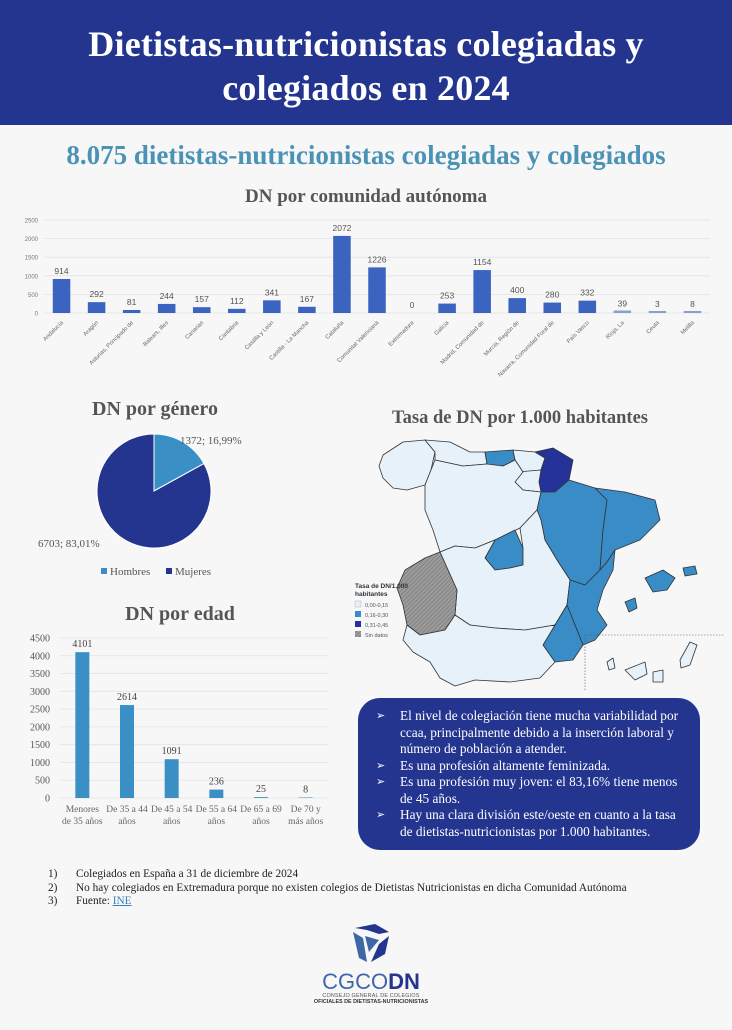 The width and height of the screenshot is (732, 1030). Describe the element at coordinates (371, 982) in the screenshot. I see `logo-wordmark: CGCODN` at that location.